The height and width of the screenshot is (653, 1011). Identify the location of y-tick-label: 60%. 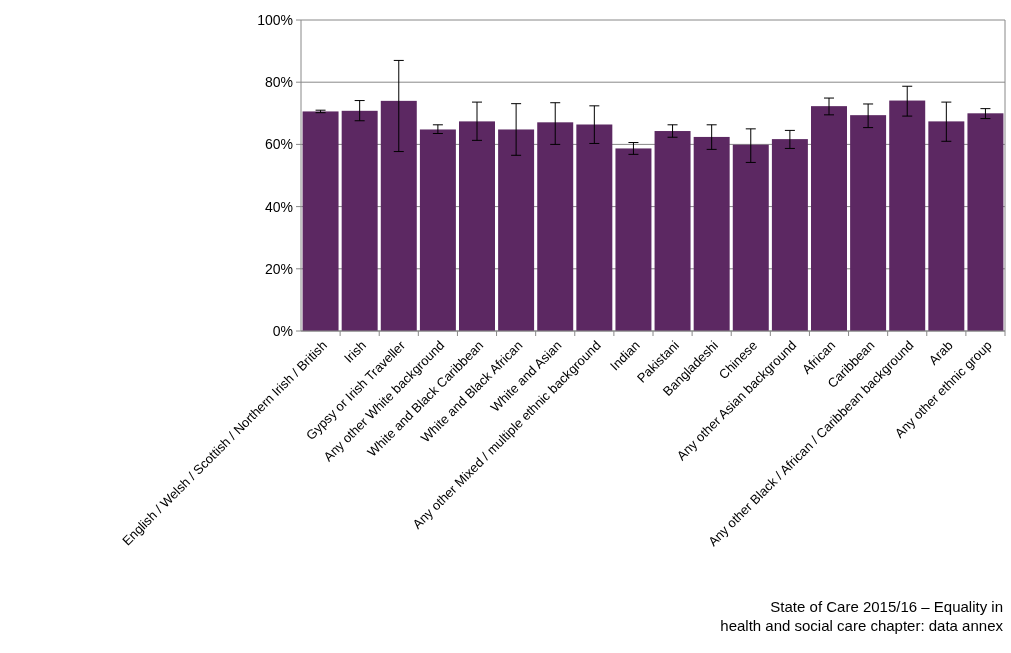
(278, 144).